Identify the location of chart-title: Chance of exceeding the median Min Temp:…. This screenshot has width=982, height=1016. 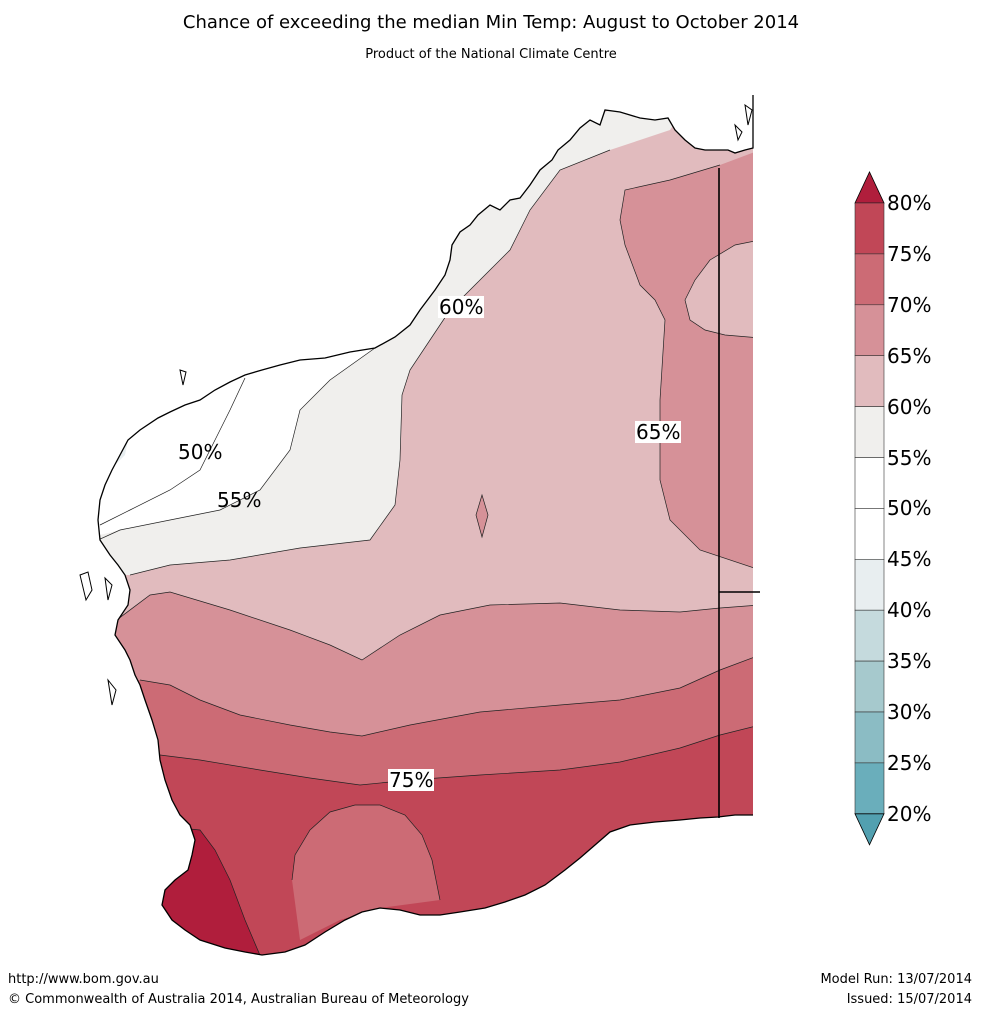
(491, 22).